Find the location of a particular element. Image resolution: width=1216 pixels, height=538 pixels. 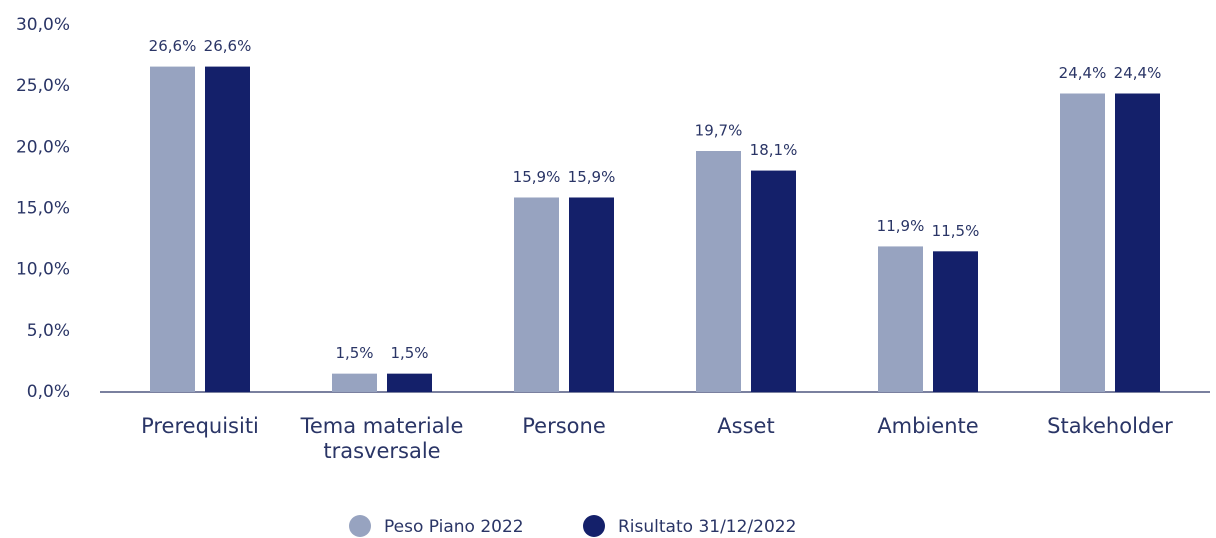

value-label: 19,7% is located at coordinates (719, 131).